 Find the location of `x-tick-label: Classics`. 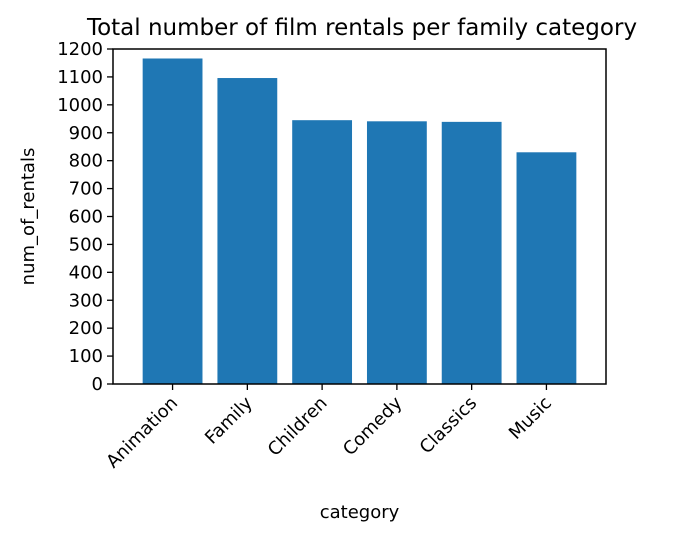

x-tick-label: Classics is located at coordinates (449, 426).